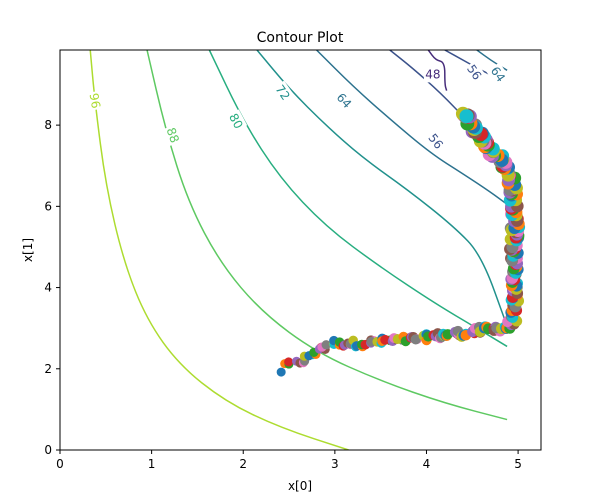 The image size is (600, 500). I want to click on y-tick-label: 2, so click(48, 369).